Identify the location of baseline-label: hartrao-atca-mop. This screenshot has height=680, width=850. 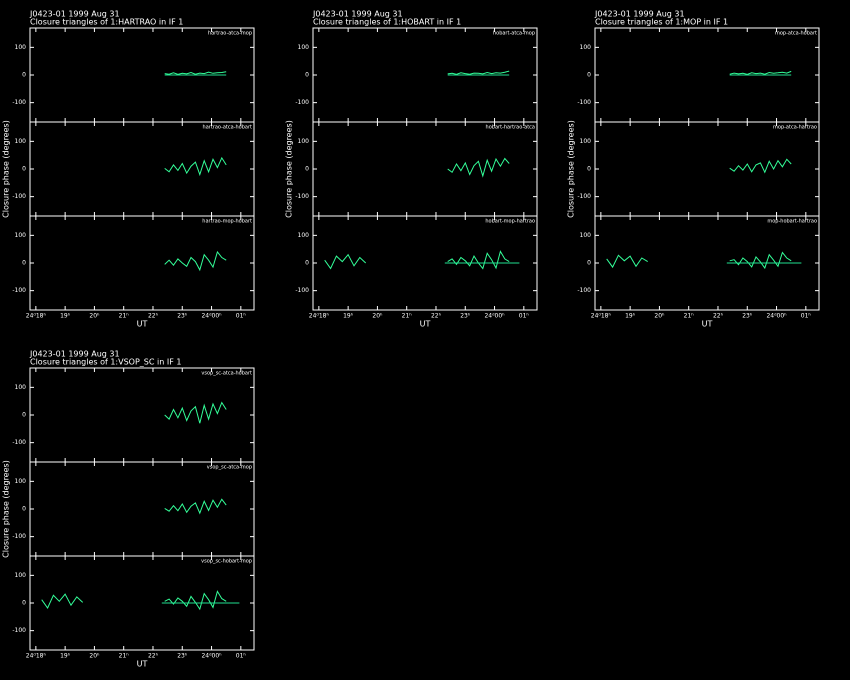
(230, 34).